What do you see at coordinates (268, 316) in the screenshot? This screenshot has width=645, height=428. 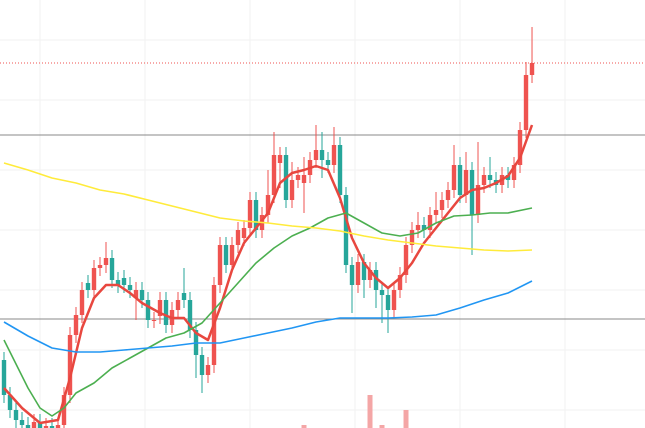 I see `moving-average` at bounding box center [268, 316].